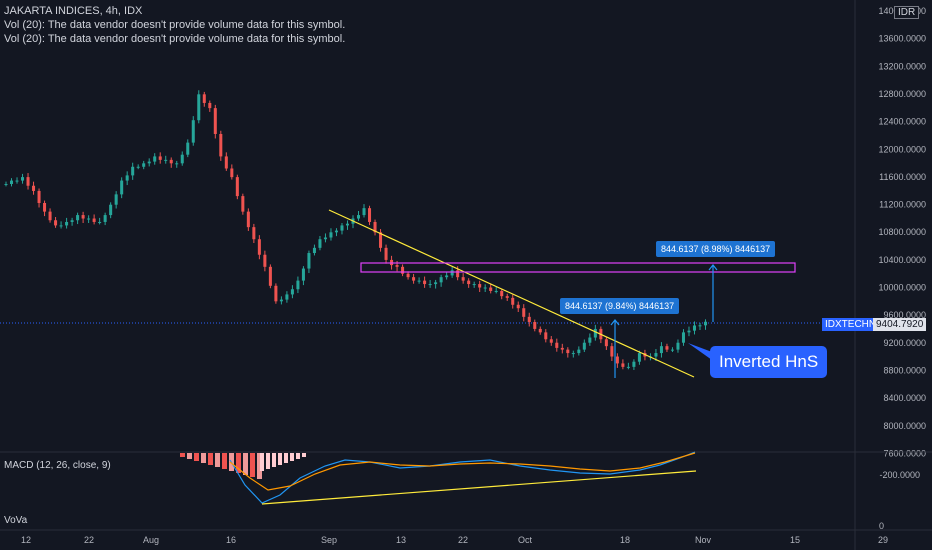  I want to click on macd-tick-label: 0, so click(881, 526).